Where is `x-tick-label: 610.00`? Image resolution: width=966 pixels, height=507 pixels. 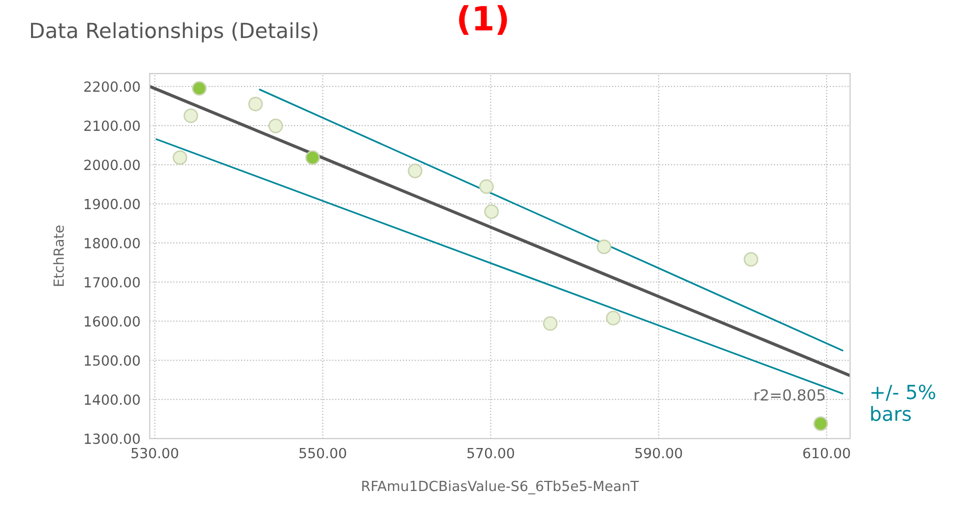
x-tick-label: 610.00 is located at coordinates (826, 453).